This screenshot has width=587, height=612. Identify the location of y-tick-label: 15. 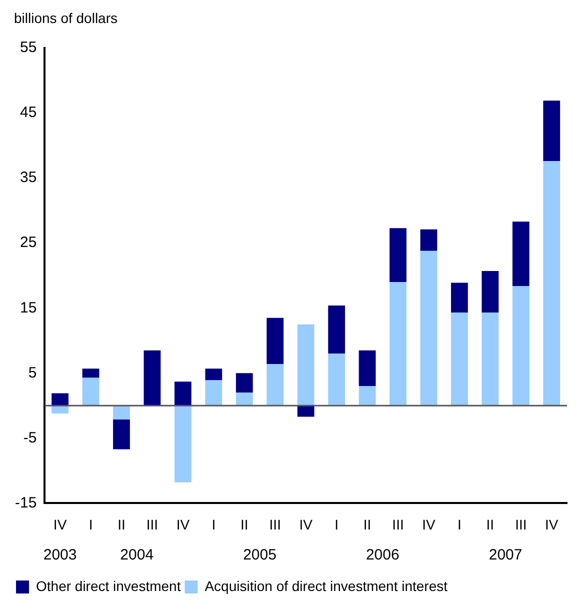
(28, 307).